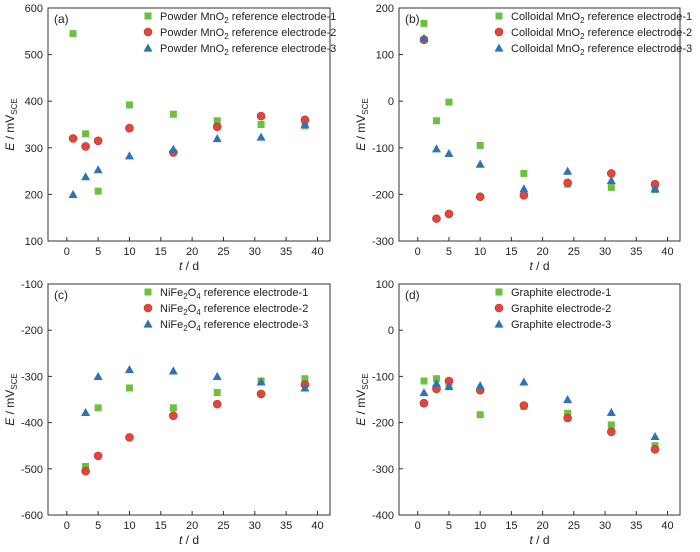 The width and height of the screenshot is (700, 552). I want to click on legend-entry: Graphite electrode-2, so click(561, 309).